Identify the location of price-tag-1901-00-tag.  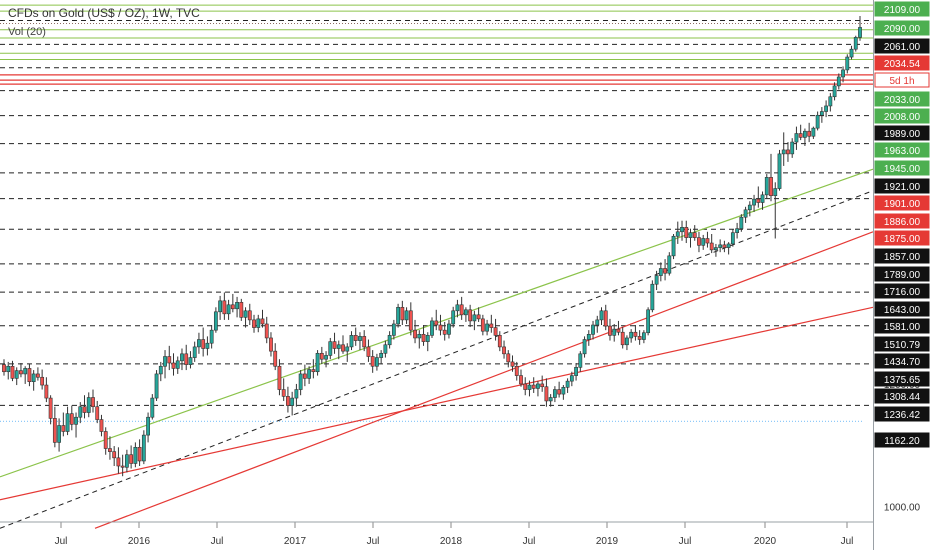
(902, 203).